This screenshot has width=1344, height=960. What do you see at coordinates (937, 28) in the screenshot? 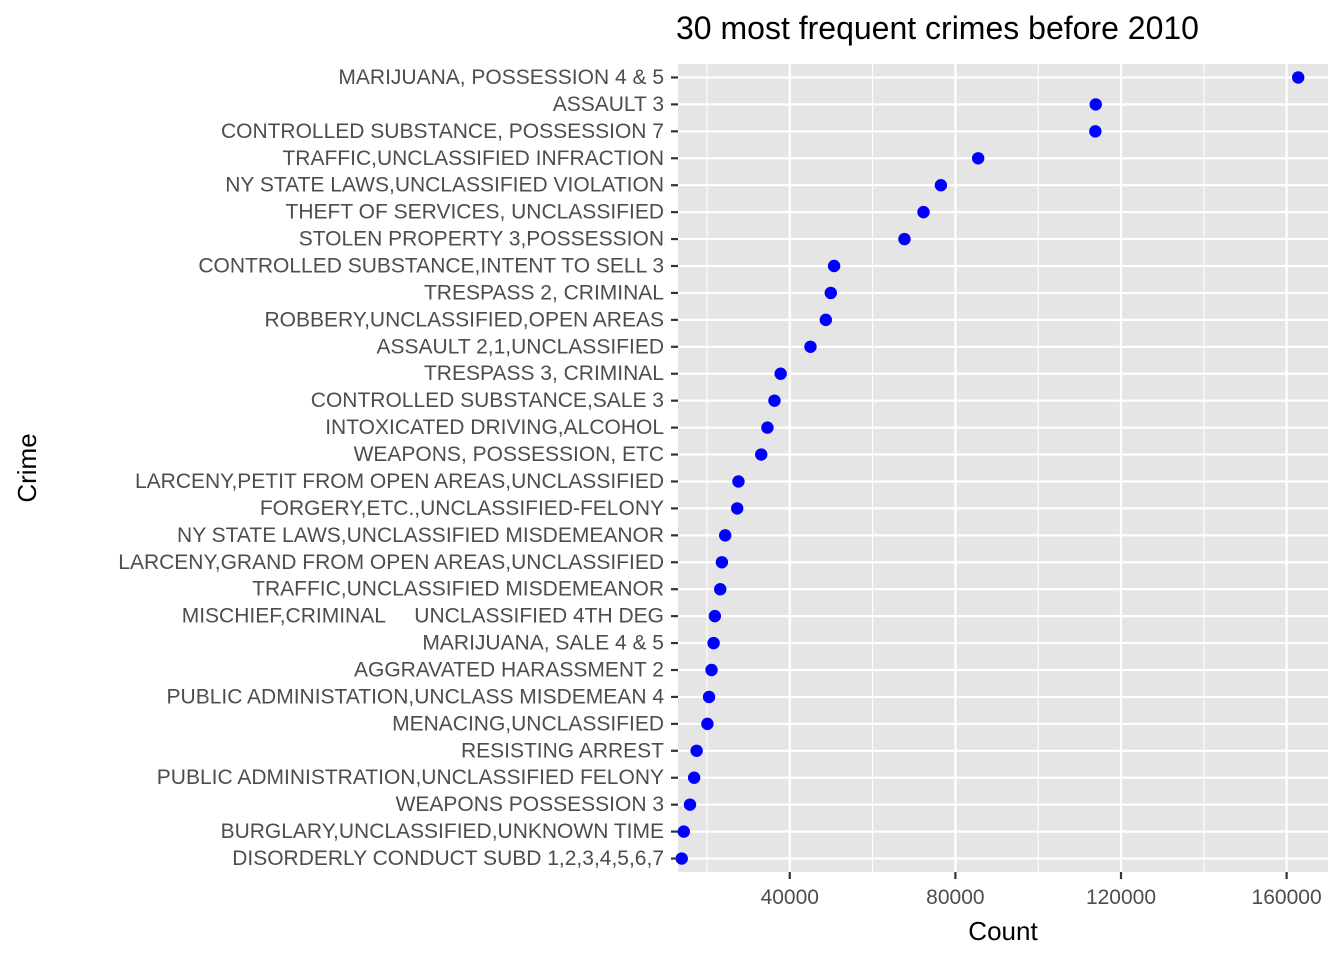
I see `chart-title: 30 most frequent crimes before 2010` at bounding box center [937, 28].